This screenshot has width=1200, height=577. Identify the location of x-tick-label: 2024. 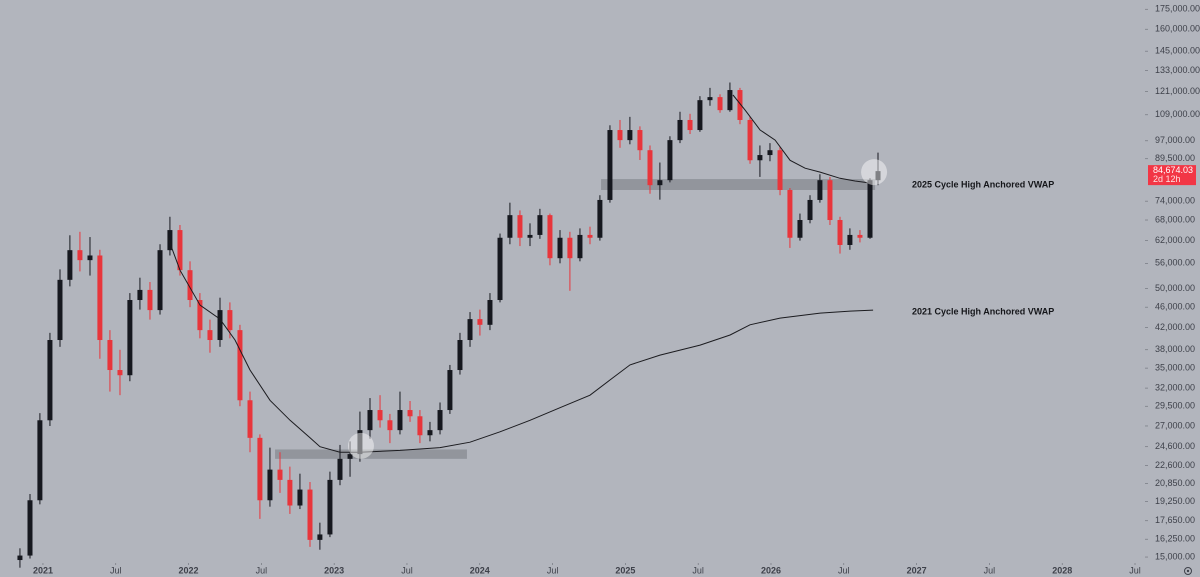
(480, 570).